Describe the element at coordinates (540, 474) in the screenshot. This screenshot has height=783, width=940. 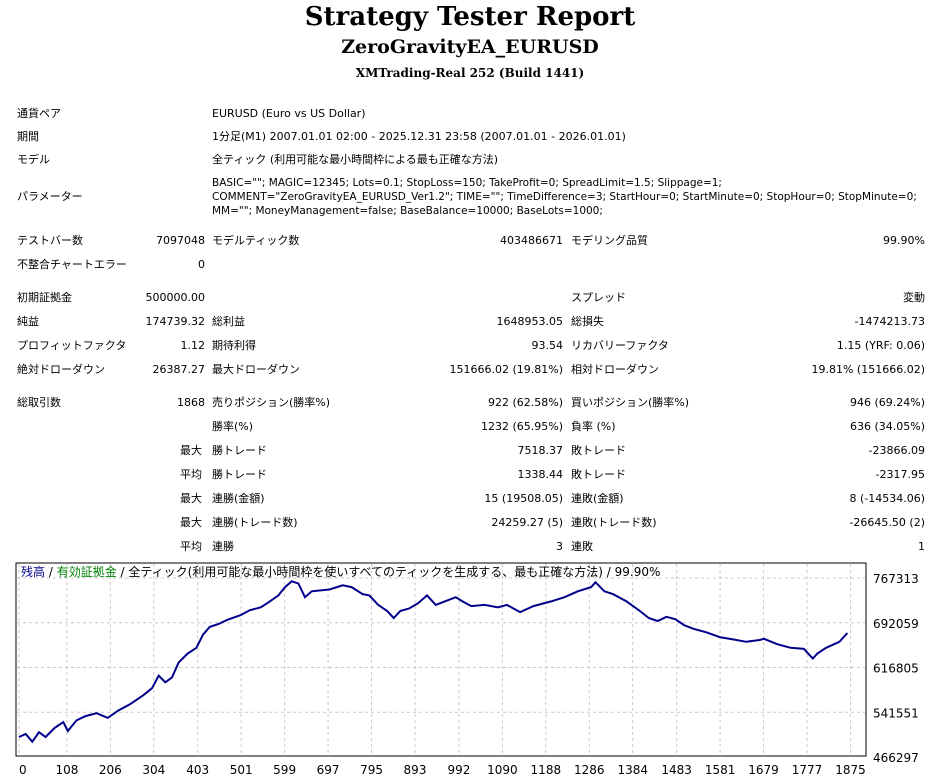
I see `row-value: 1338.44` at that location.